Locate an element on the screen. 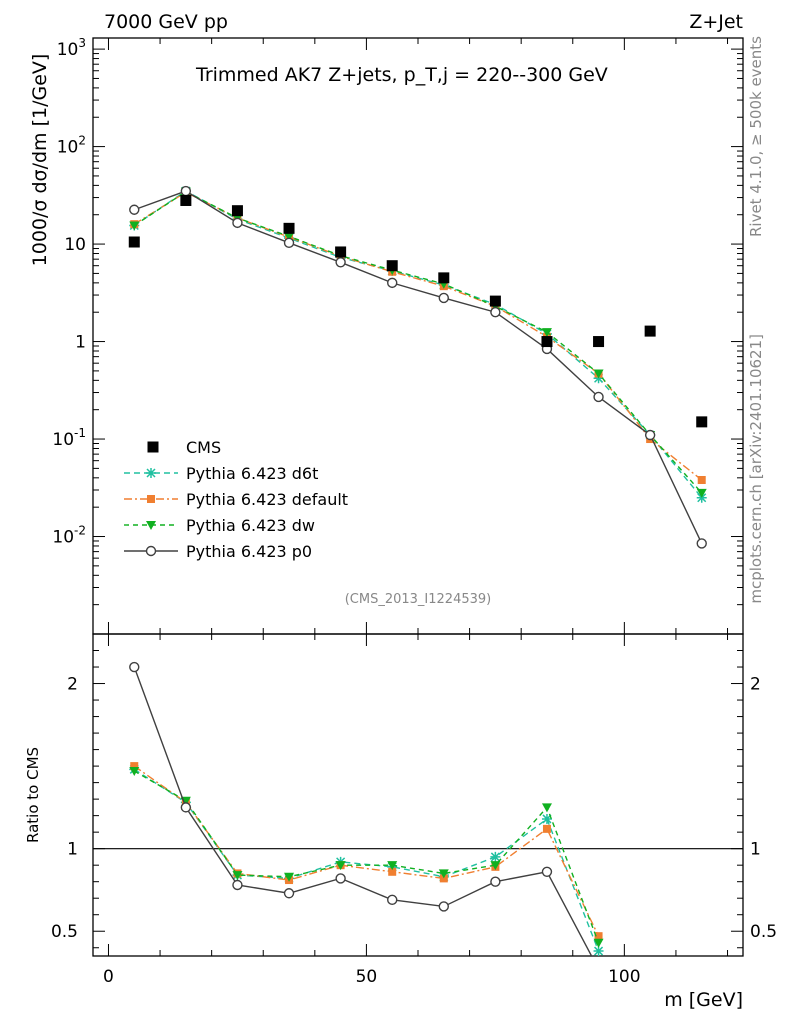 This screenshot has width=786, height=1024. x-axis-label: m [GeV] is located at coordinates (703, 1000).